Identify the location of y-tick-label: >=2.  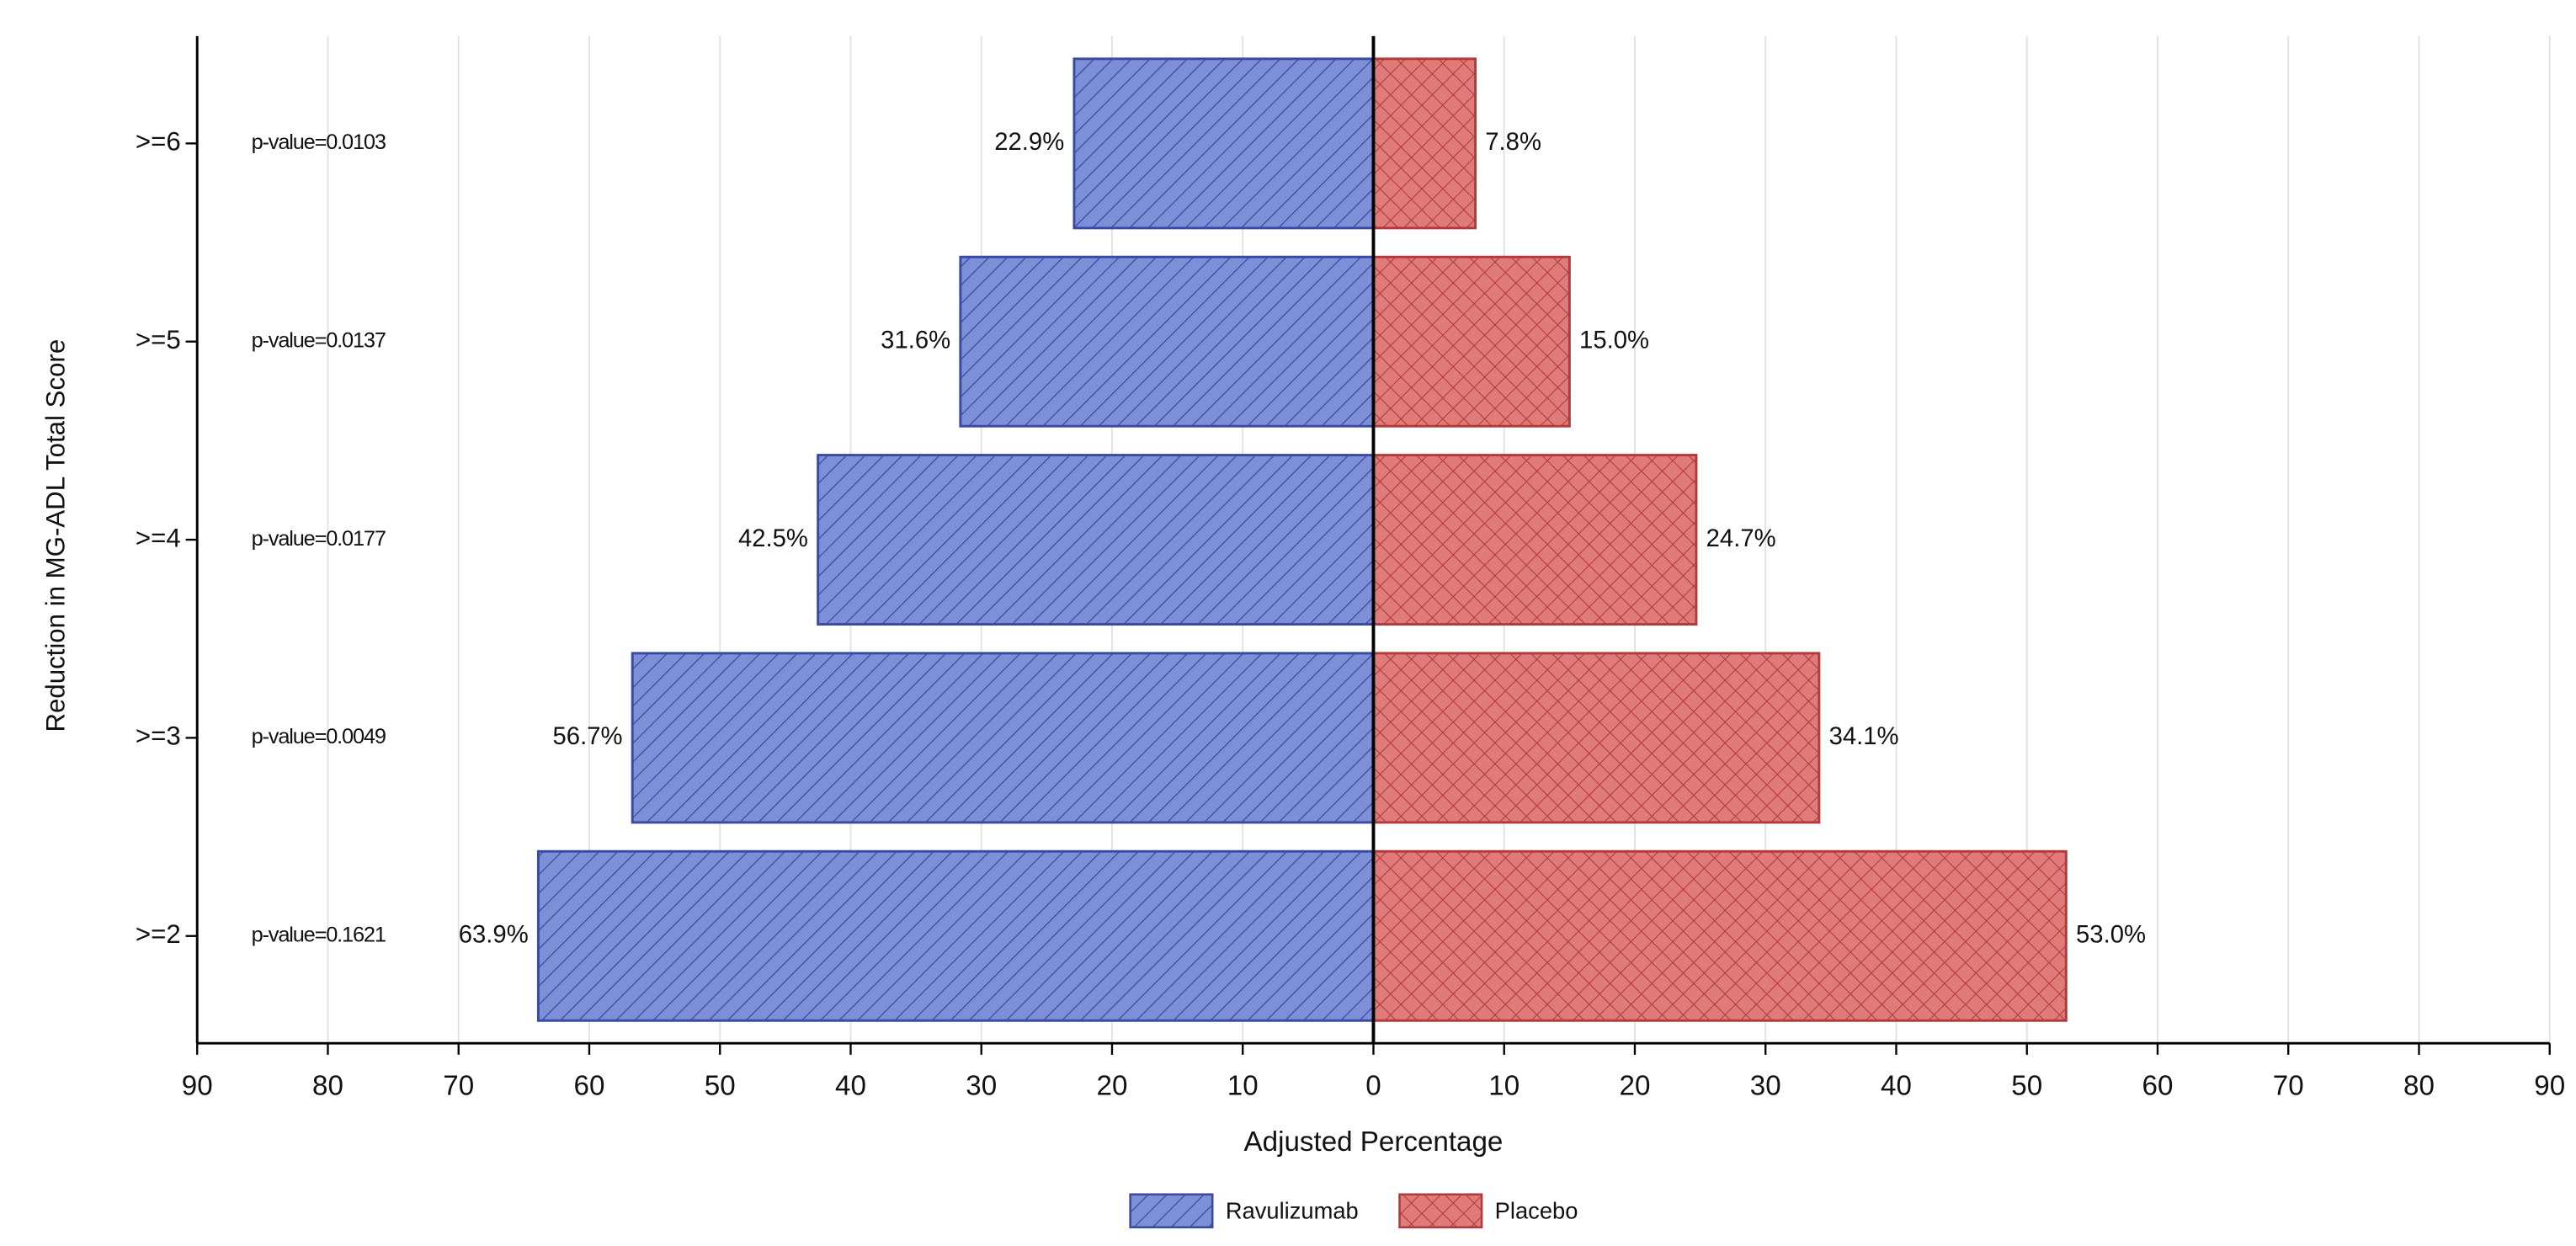
(159, 934).